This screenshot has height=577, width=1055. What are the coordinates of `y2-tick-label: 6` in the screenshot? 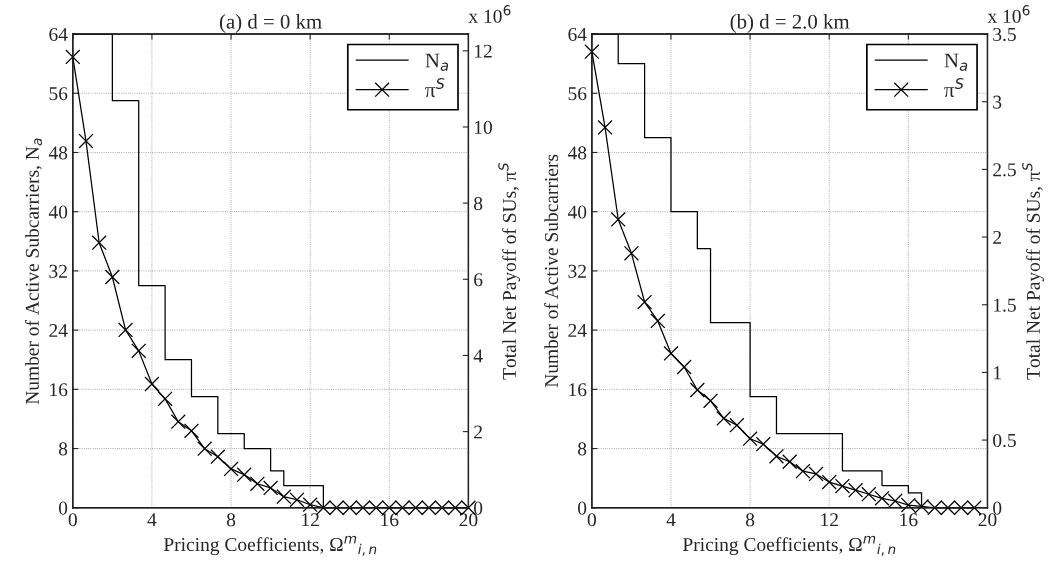 It's located at (478, 280).